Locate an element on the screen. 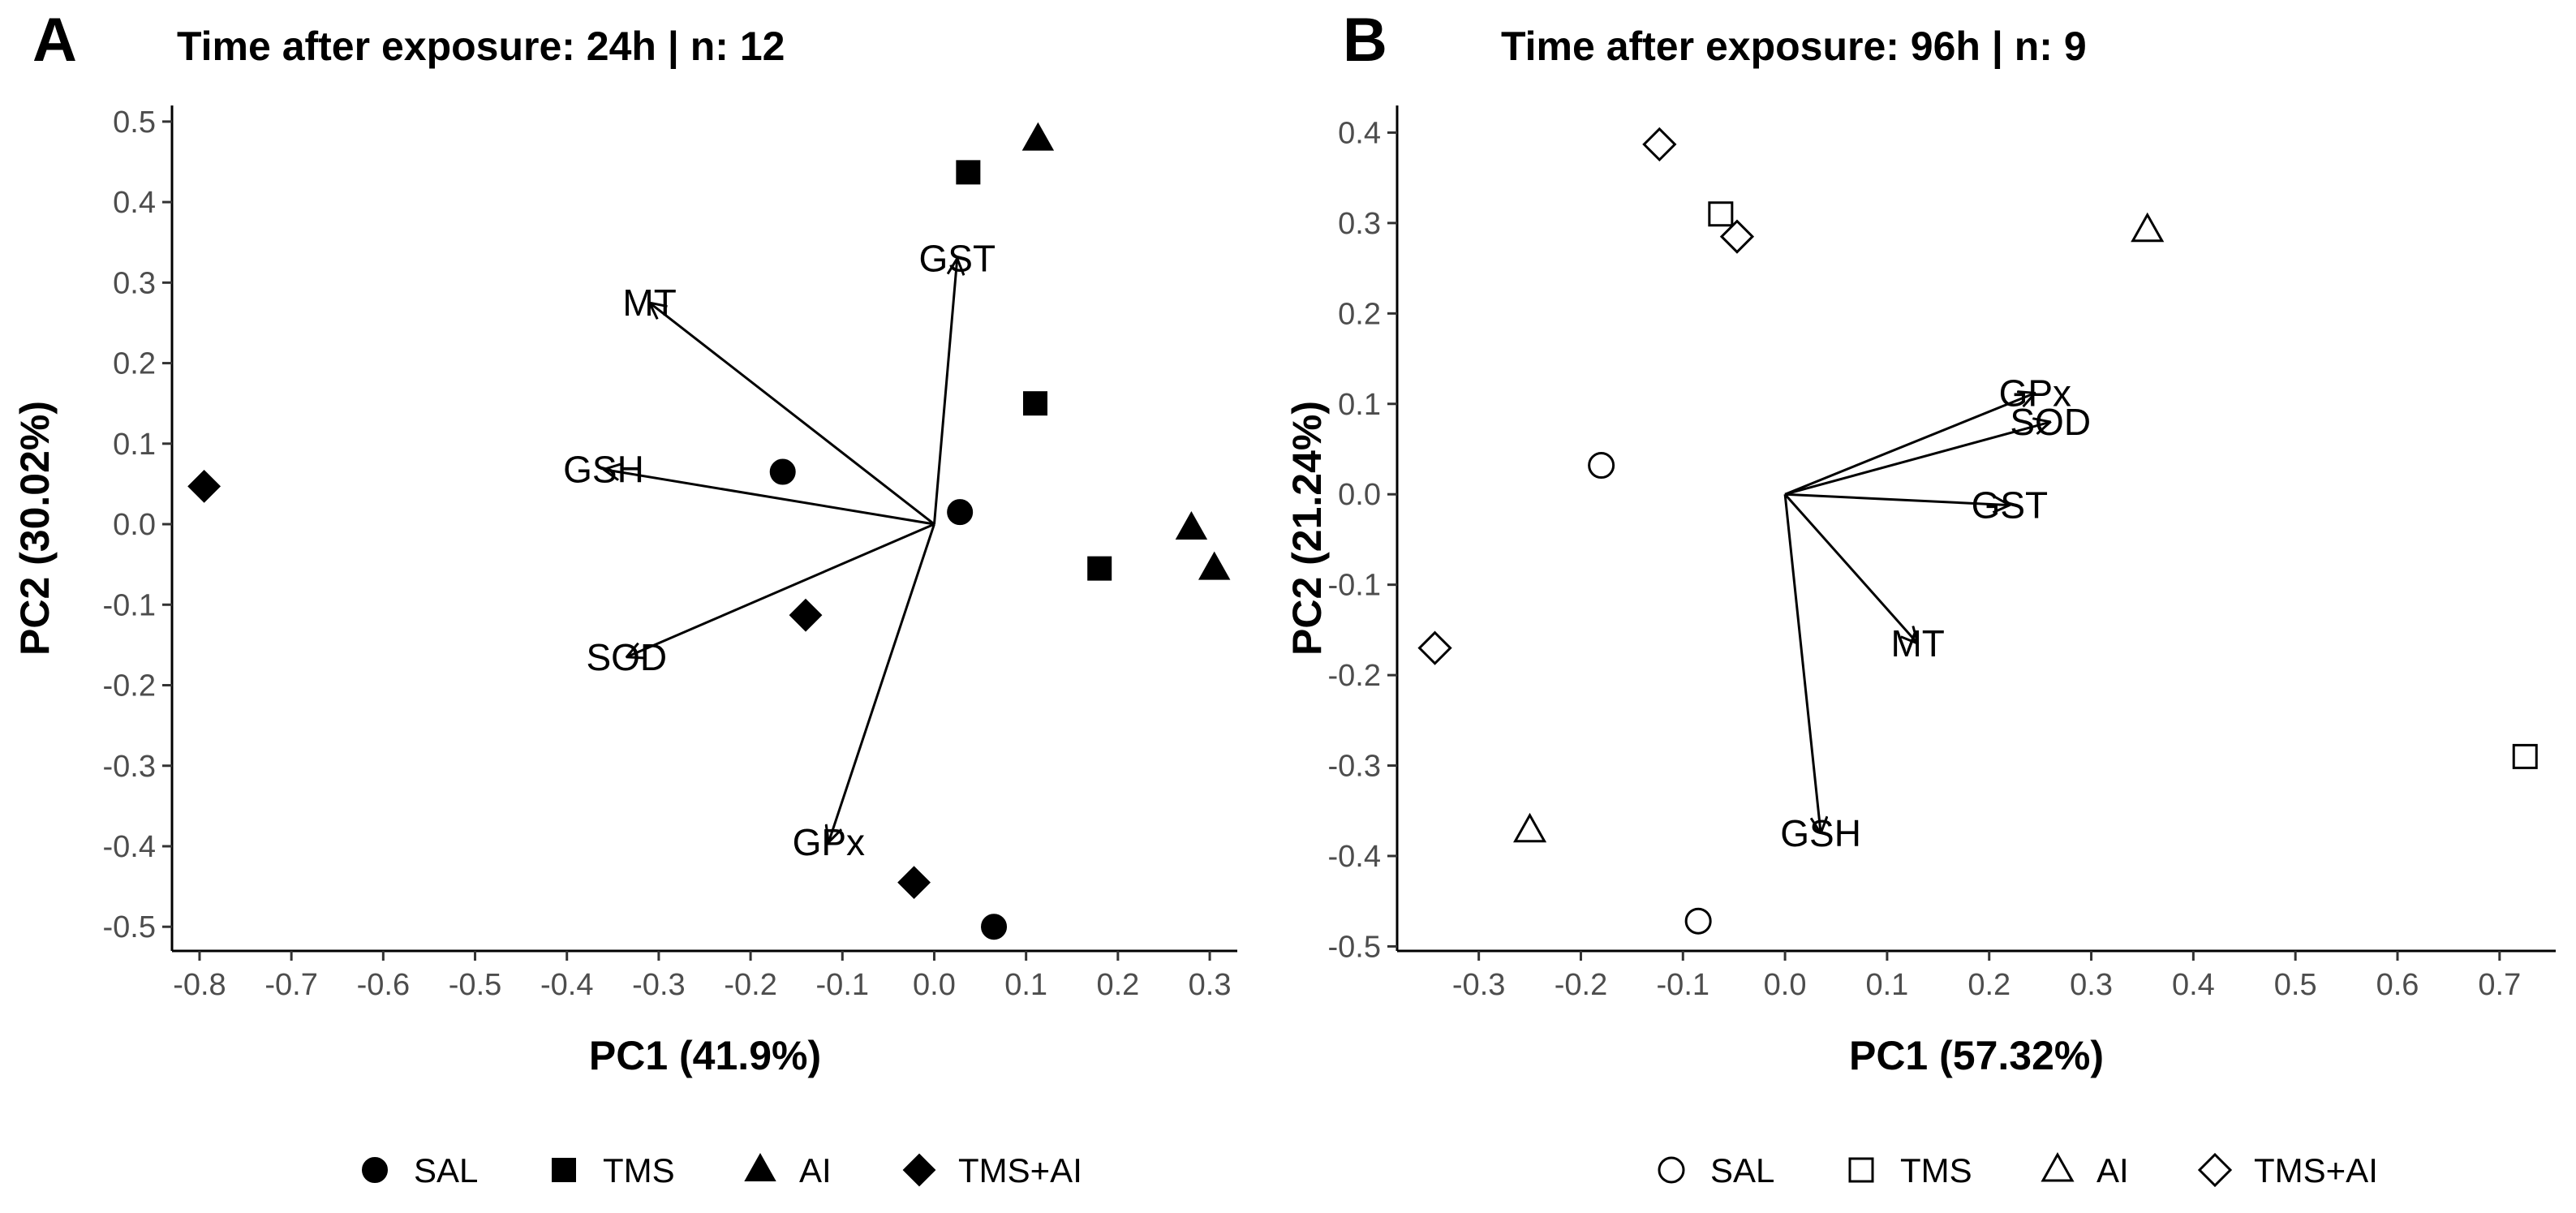 Image resolution: width=2576 pixels, height=1213 pixels. x-tick-label: 0.5 is located at coordinates (2295, 985).